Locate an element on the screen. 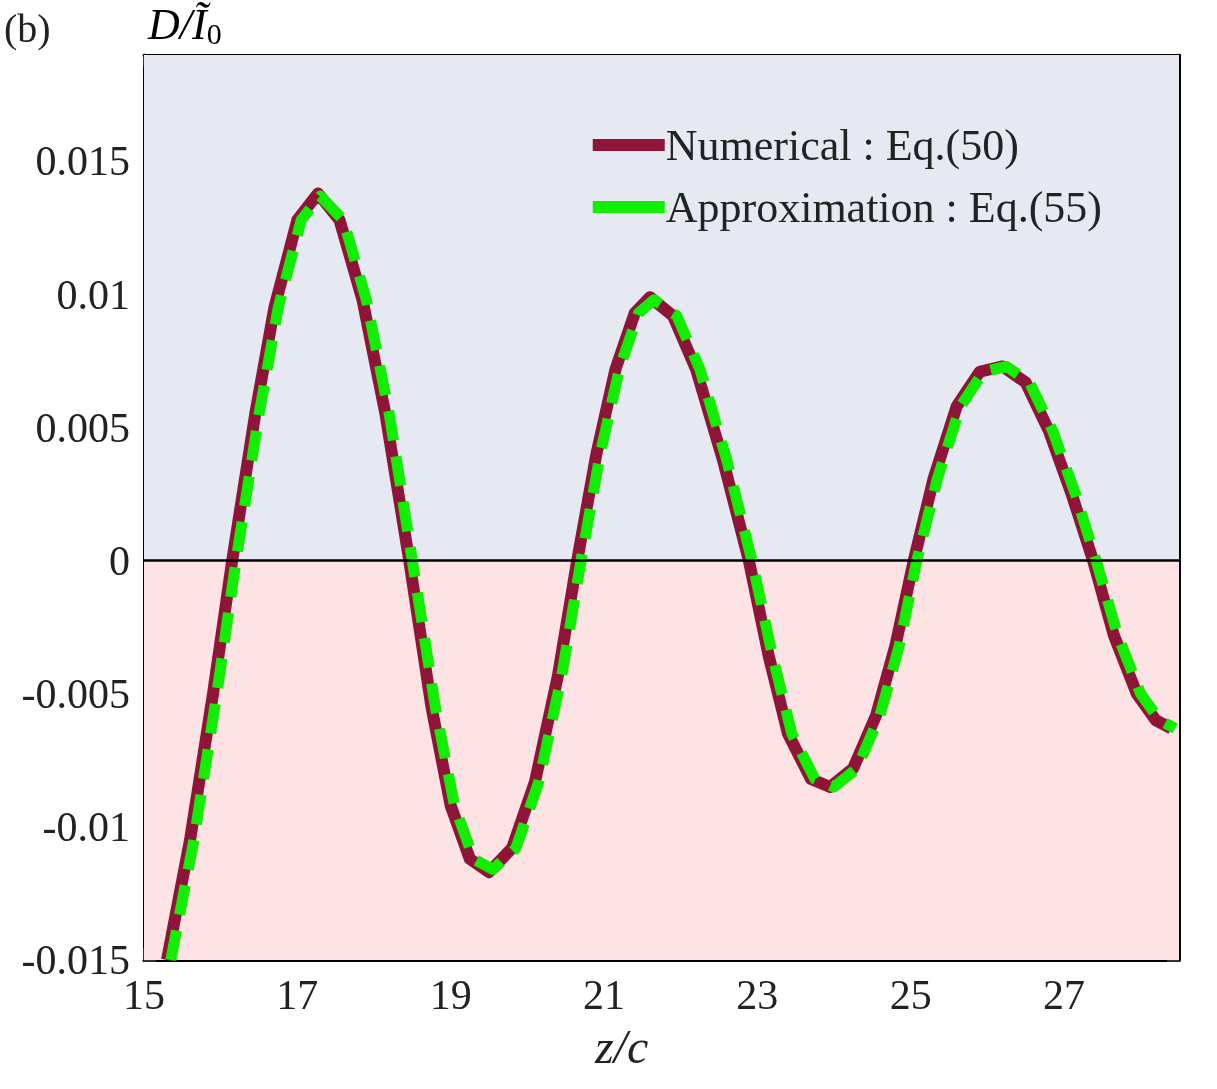 This screenshot has width=1217, height=1089. y-tick-label: 0.01 is located at coordinates (93, 294).